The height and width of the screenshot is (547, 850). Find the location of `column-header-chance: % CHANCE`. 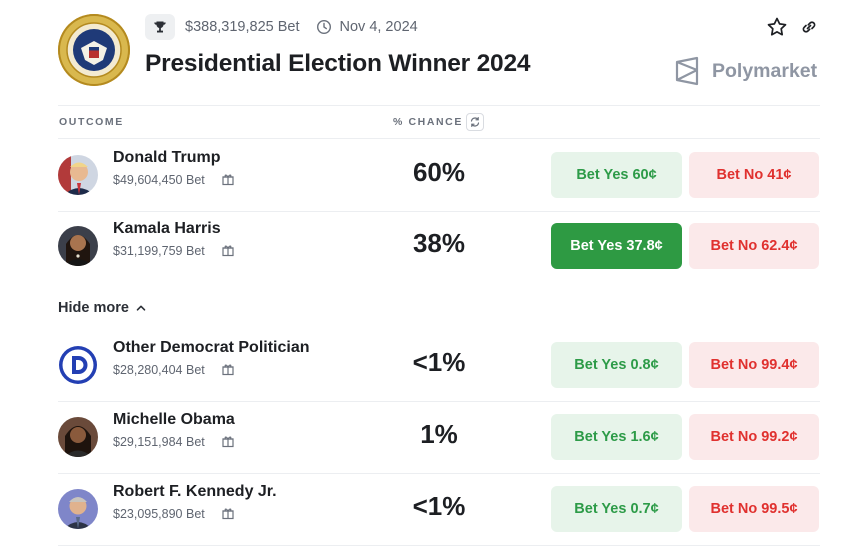

column-header-chance: % CHANCE is located at coordinates (428, 122).